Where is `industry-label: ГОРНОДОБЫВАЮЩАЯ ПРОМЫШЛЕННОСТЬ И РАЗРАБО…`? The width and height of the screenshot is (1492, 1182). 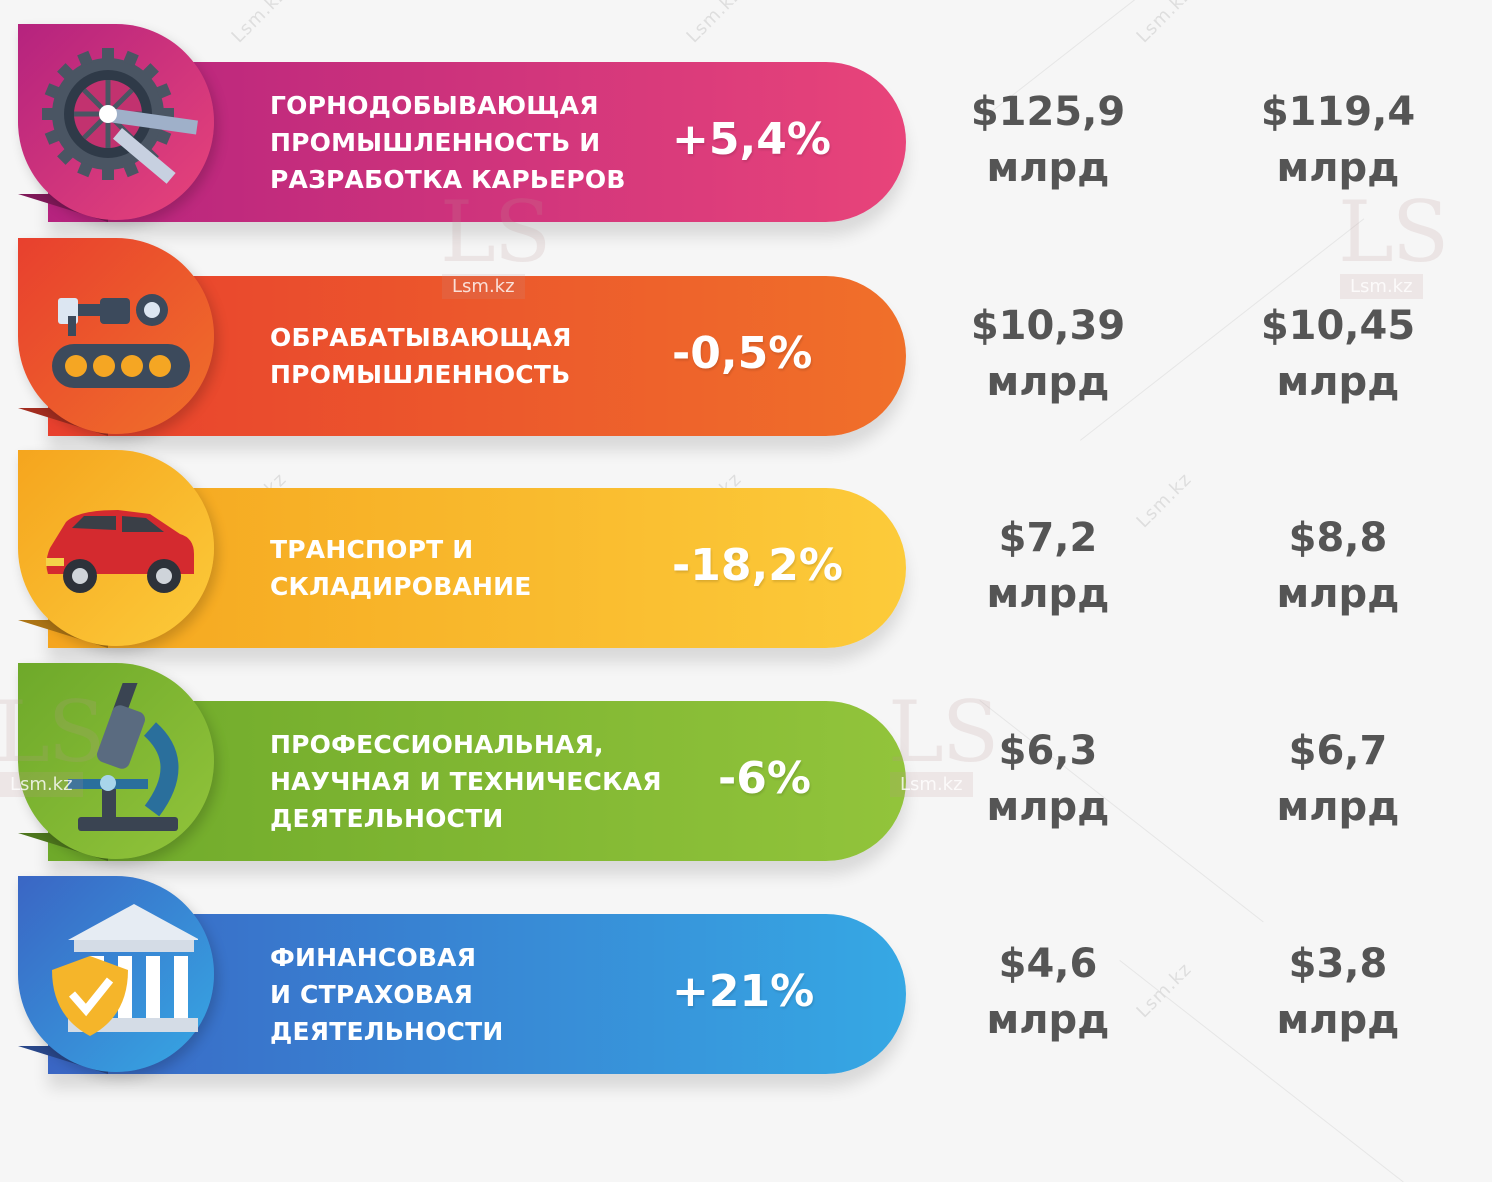 industry-label: ГОРНОДОБЫВАЮЩАЯ ПРОМЫШЛЕННОСТЬ И РАЗРАБО… is located at coordinates (448, 142).